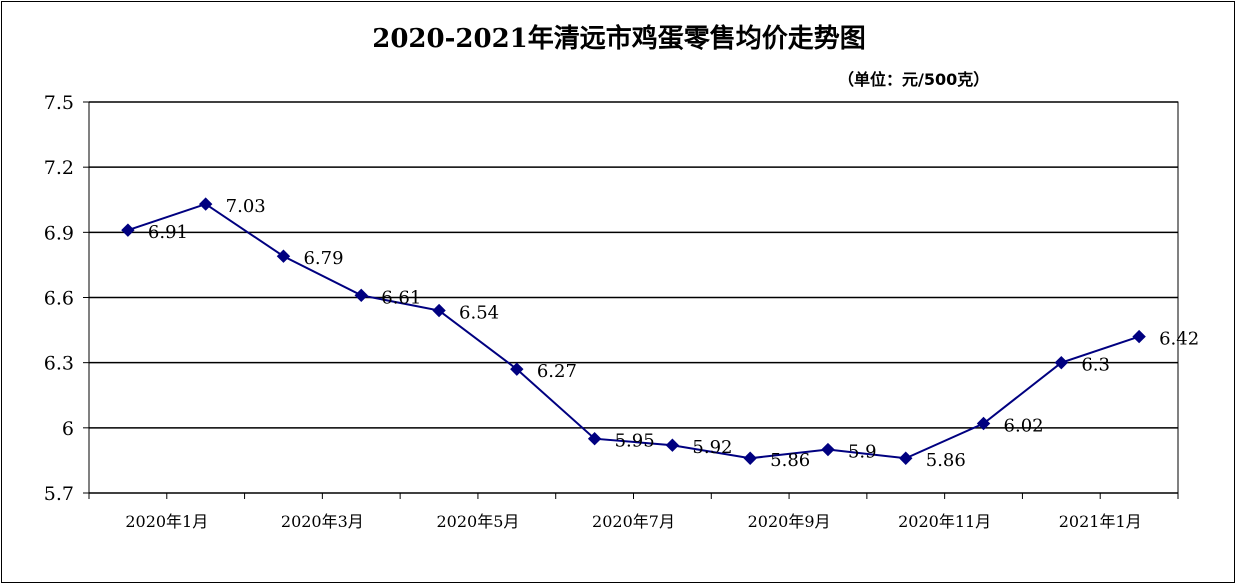 This screenshot has height=586, width=1238. Describe the element at coordinates (619, 39) in the screenshot. I see `chart-title: 2020-2021年清远市鸡蛋零售均价走势图` at that location.